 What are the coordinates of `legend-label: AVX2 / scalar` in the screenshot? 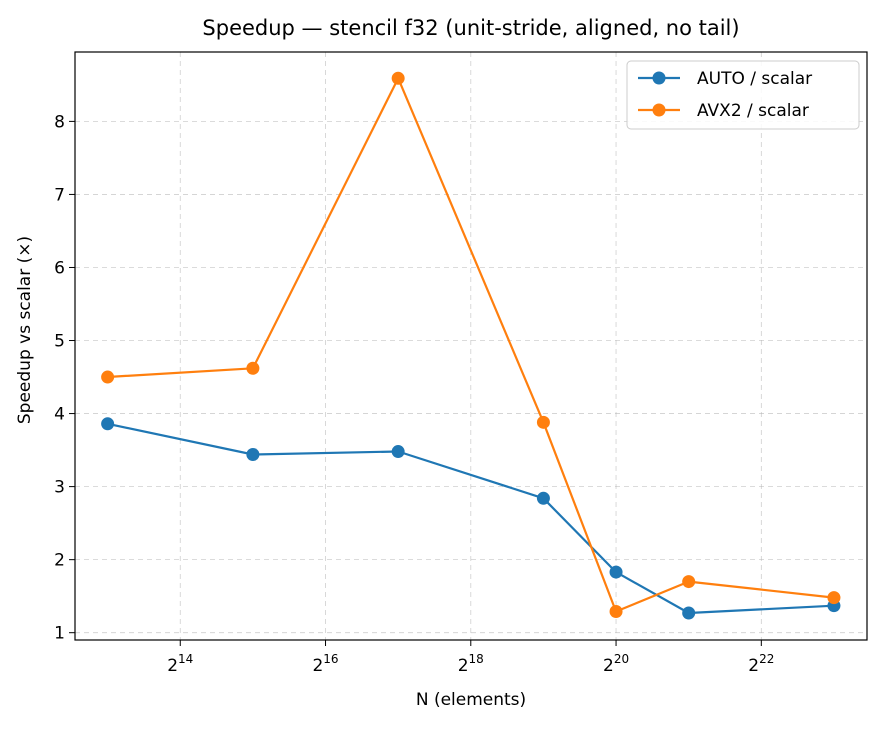 It's located at (753, 111).